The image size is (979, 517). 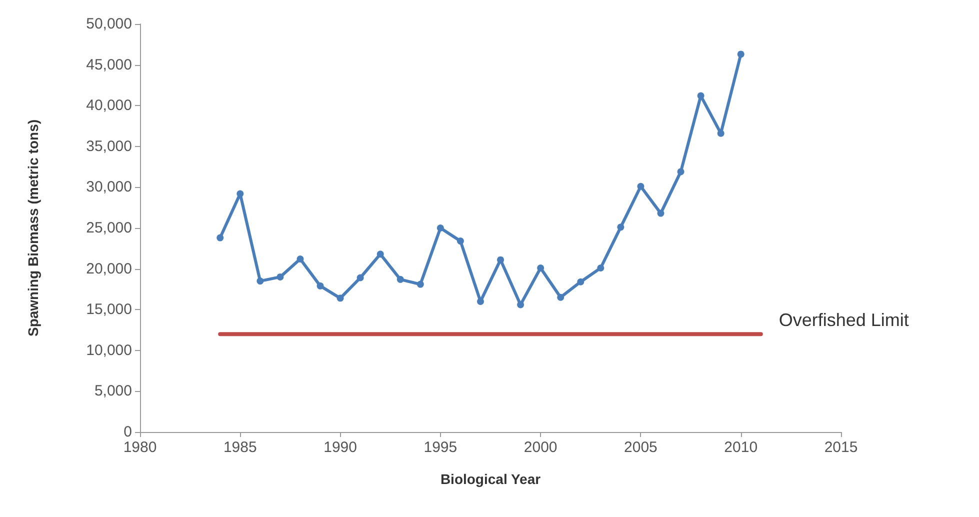 What do you see at coordinates (843, 320) in the screenshot?
I see `series-label: Overfished Limit` at bounding box center [843, 320].